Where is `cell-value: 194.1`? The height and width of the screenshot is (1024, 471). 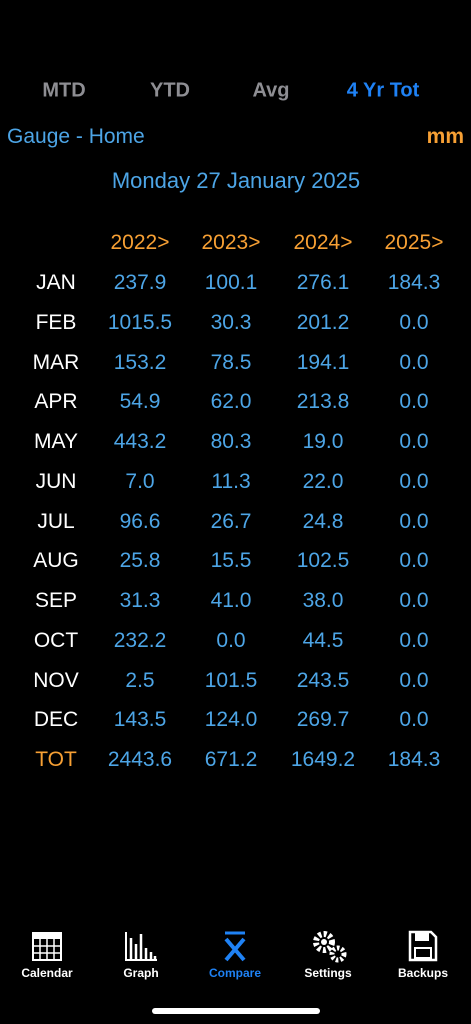
cell-value: 194.1 is located at coordinates (323, 362).